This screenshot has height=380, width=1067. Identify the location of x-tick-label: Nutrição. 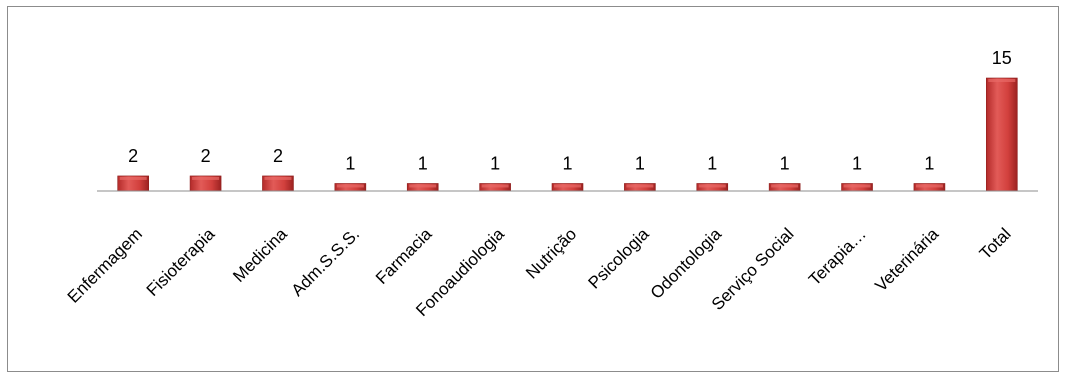
(551, 253).